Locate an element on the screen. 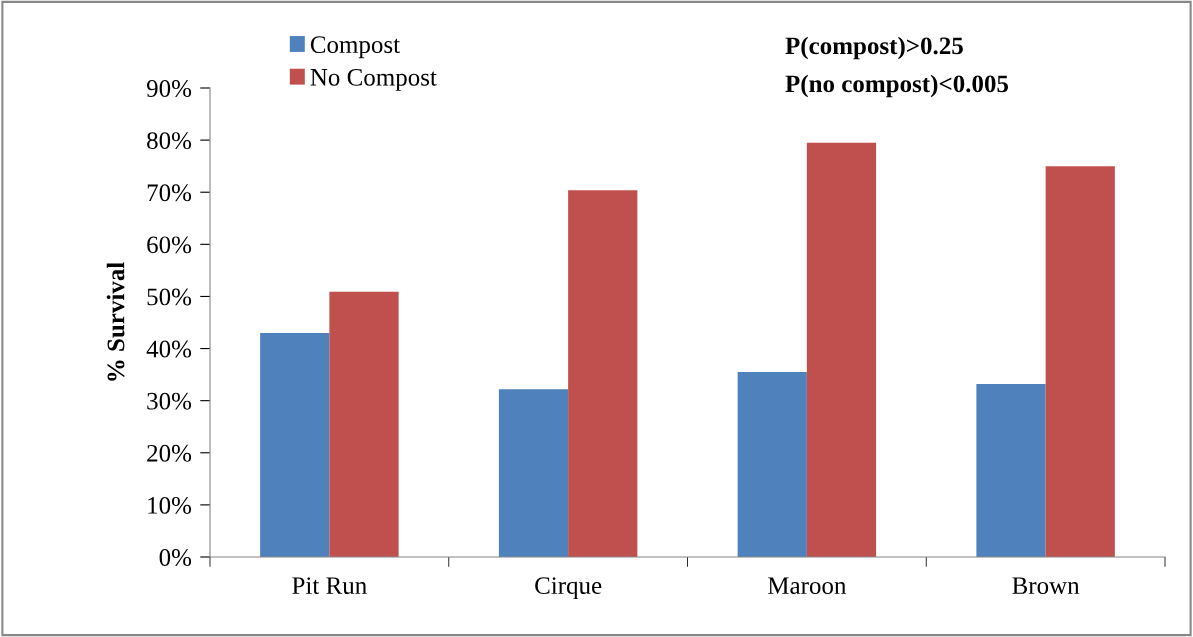  y-tick-label: 40% is located at coordinates (169, 349).